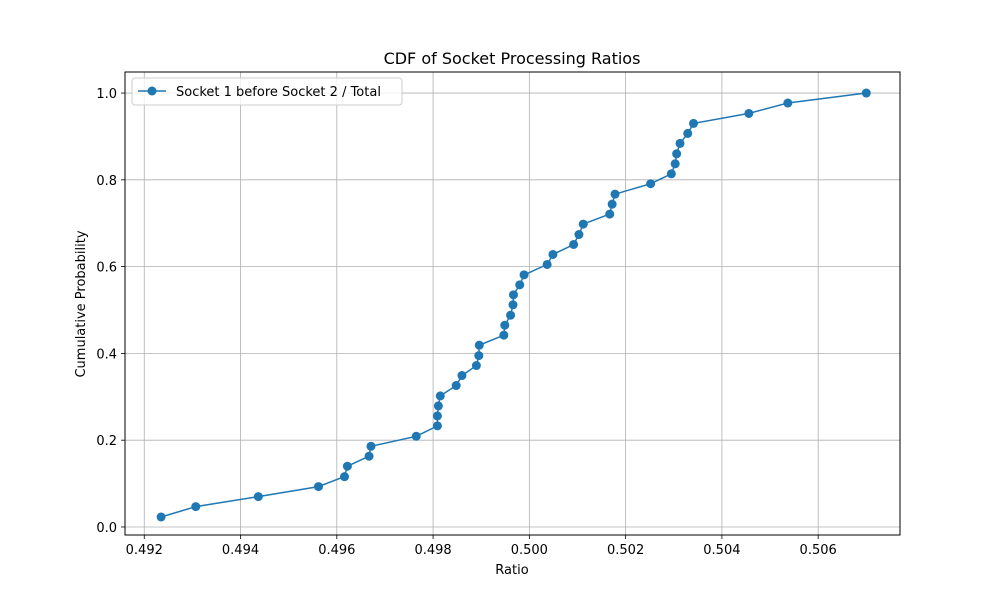  I want to click on x-tick-label: 0.506, so click(818, 550).